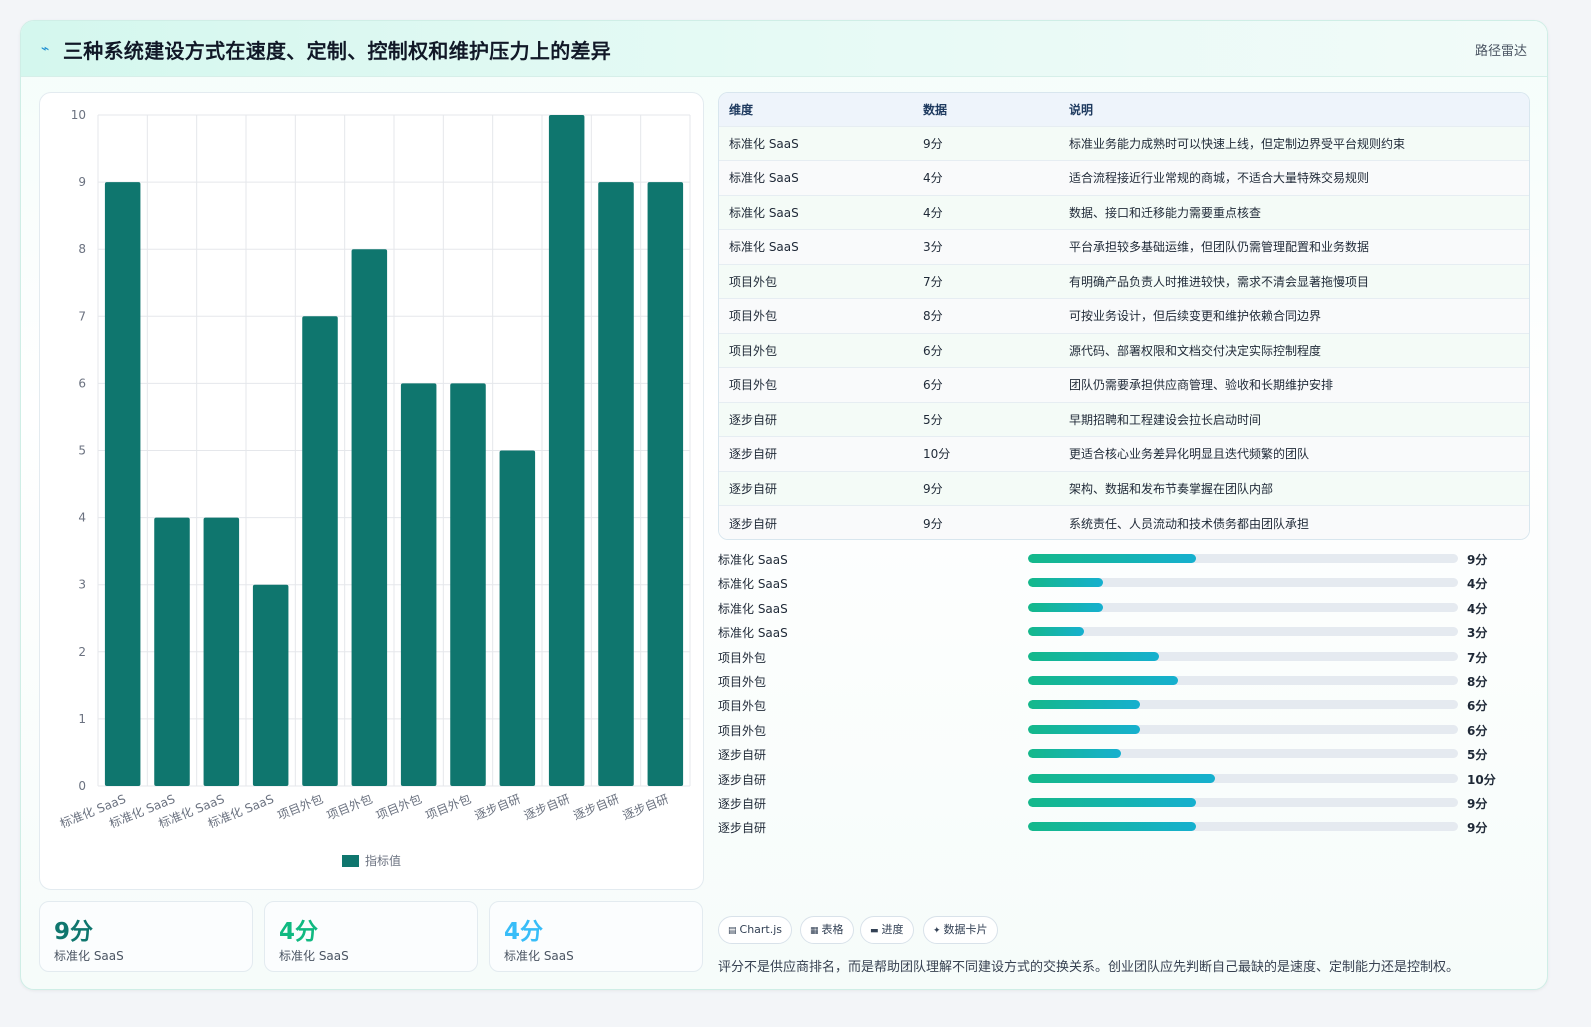 The image size is (1591, 1027). I want to click on table-row: 项目外包 6分 团队仍需要承担供应商管理、验收和长期维护安排, so click(1124, 384).